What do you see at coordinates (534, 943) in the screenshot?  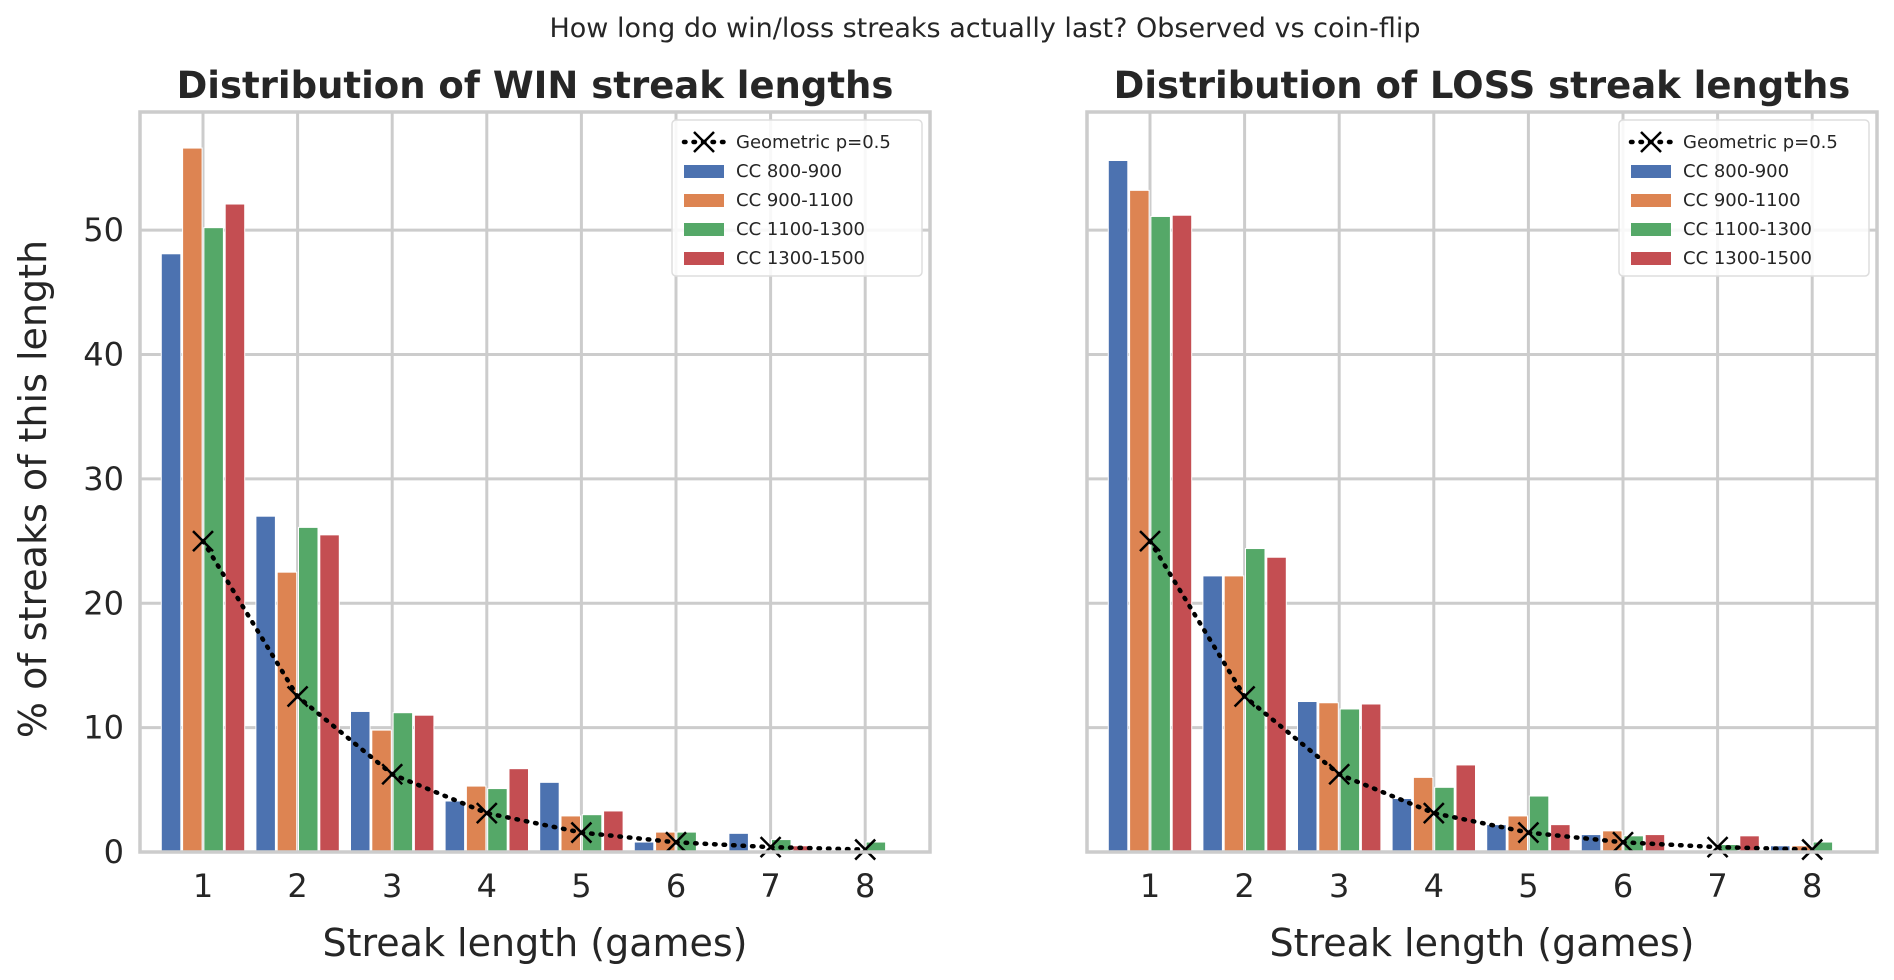 I see `win-panel-x-axis-label: Streak length (games)` at bounding box center [534, 943].